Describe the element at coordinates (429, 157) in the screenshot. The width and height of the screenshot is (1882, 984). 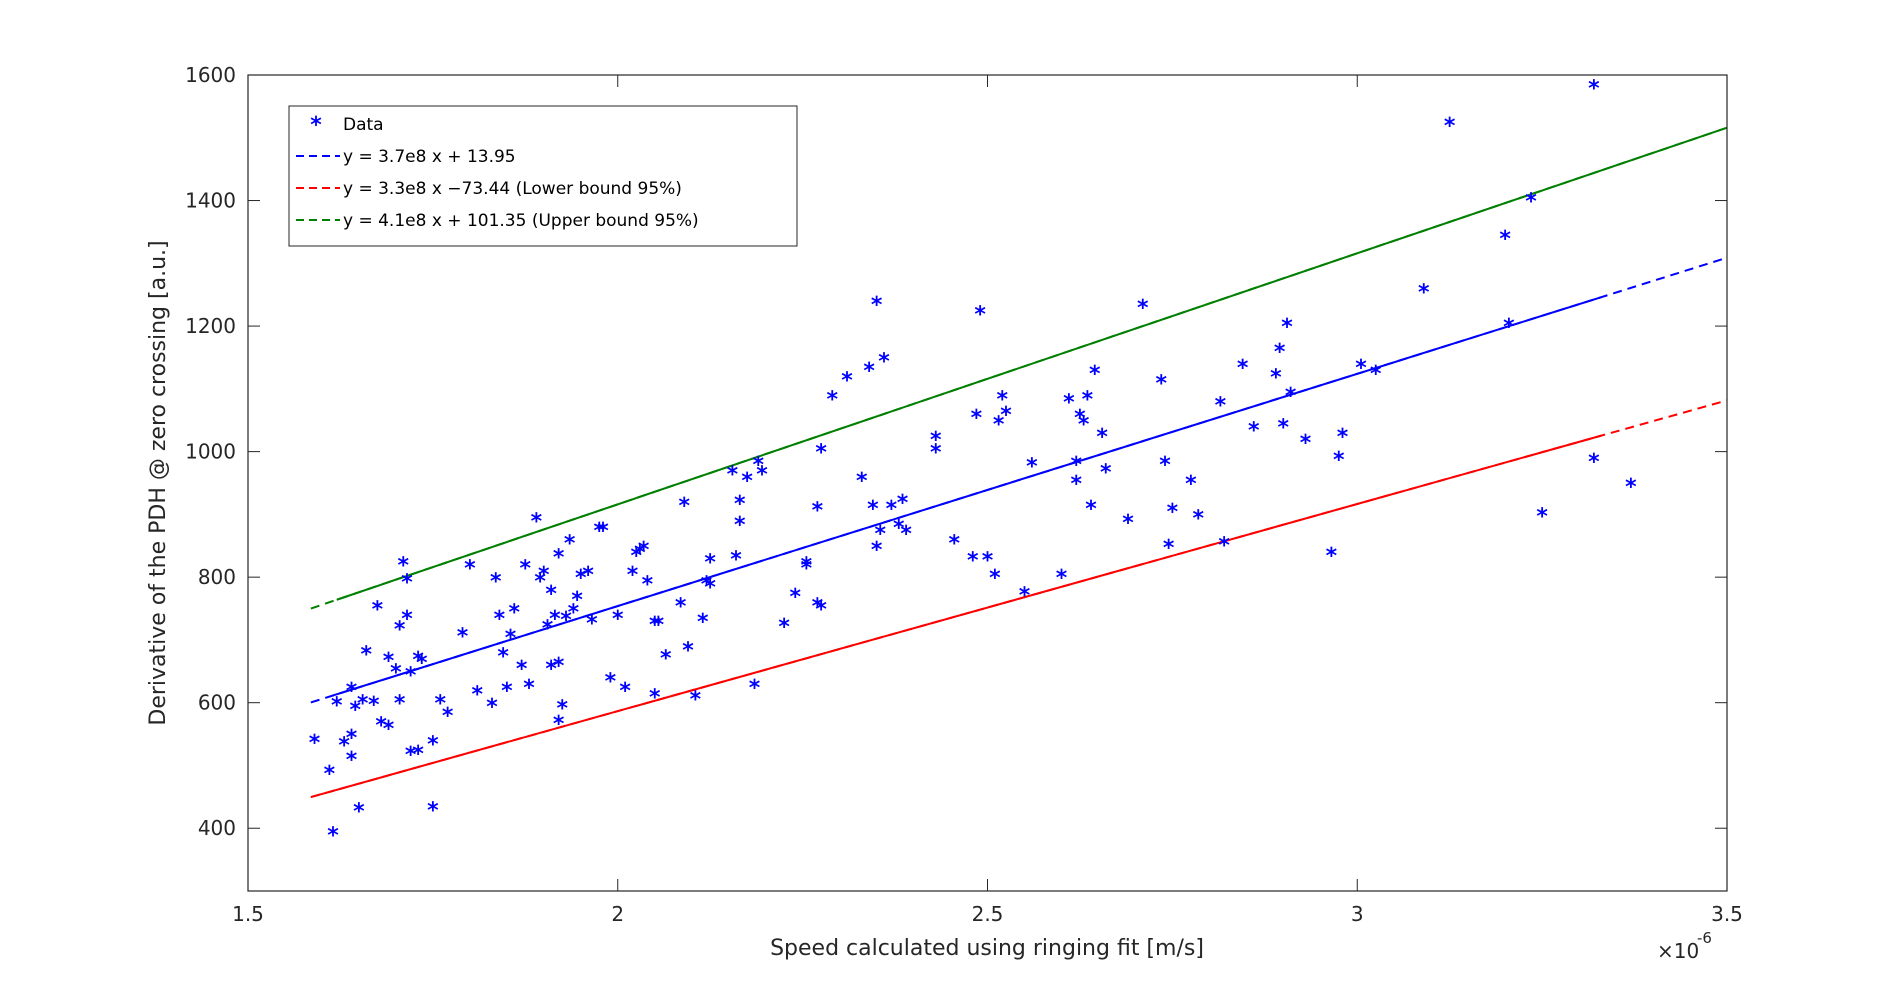
I see `legend-entry-label: y = 3.7e8 x + 13.95` at that location.